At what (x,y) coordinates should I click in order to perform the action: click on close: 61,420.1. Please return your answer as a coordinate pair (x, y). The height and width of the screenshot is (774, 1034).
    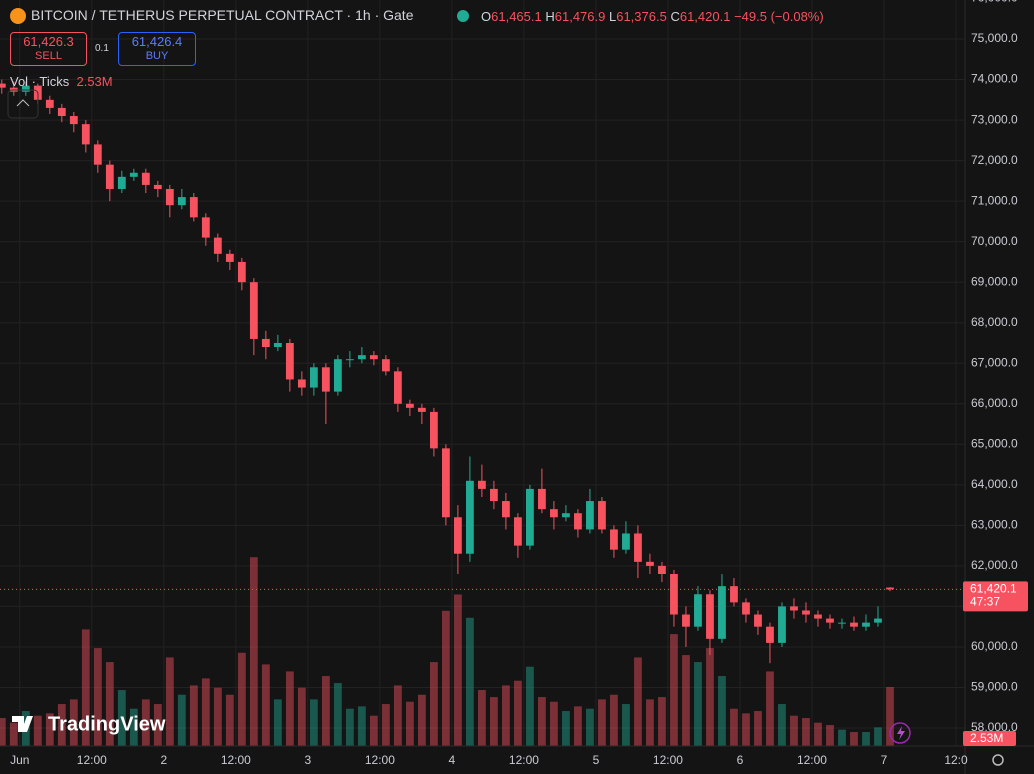
    Looking at the image, I should click on (705, 16).